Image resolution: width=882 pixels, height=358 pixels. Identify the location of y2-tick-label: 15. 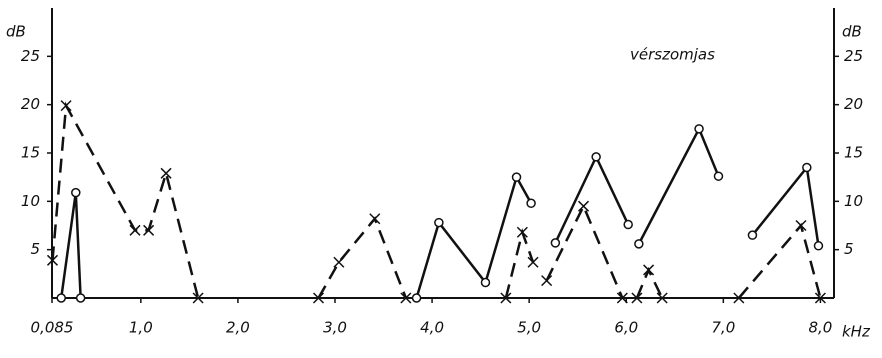
(853, 153).